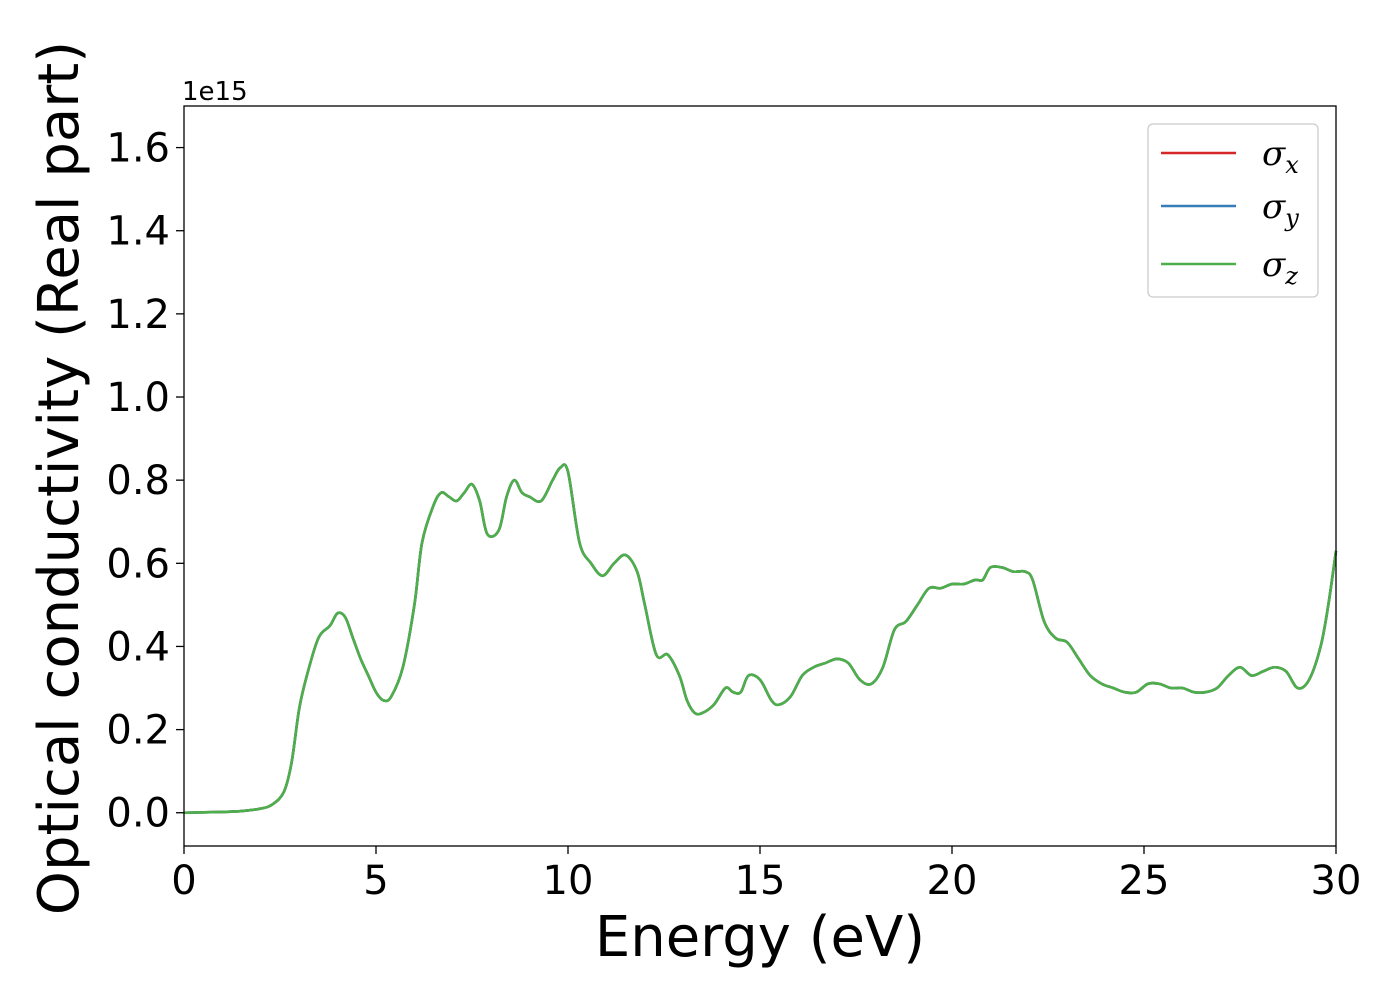 The height and width of the screenshot is (1000, 1400). I want to click on x-tick-label: 20, so click(952, 881).